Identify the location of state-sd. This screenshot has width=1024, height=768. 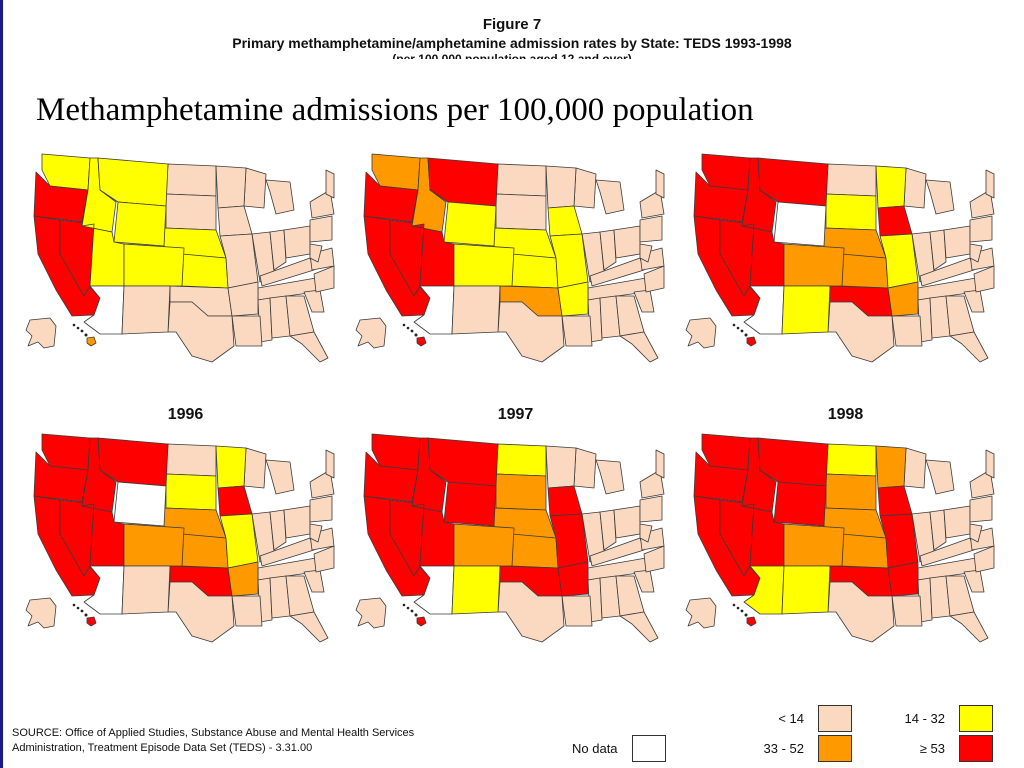
(191, 492).